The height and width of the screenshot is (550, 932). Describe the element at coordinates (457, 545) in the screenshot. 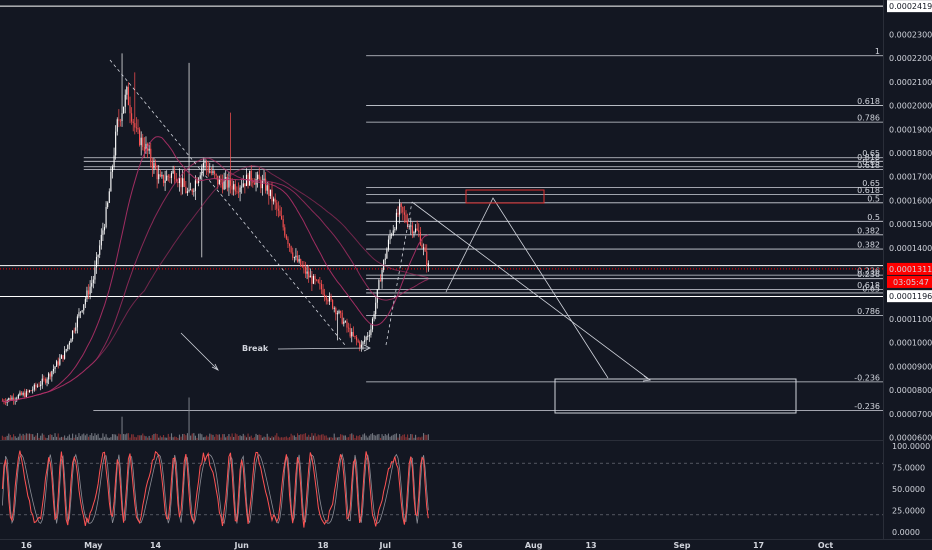

I see `date-tick-label: 16` at that location.